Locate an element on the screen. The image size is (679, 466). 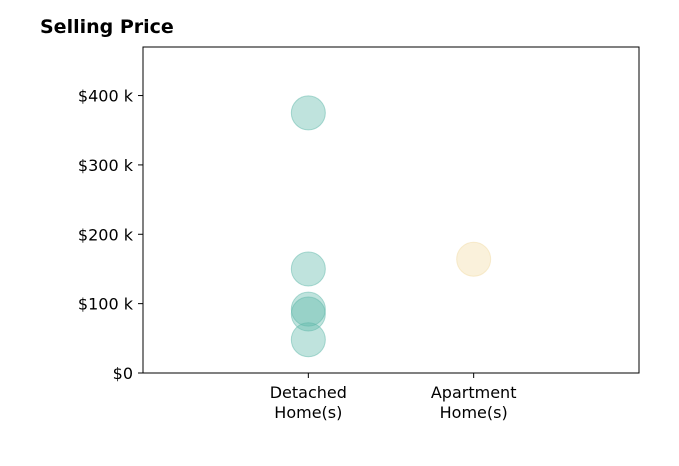
x-tick-label-line: Apartment is located at coordinates (474, 392).